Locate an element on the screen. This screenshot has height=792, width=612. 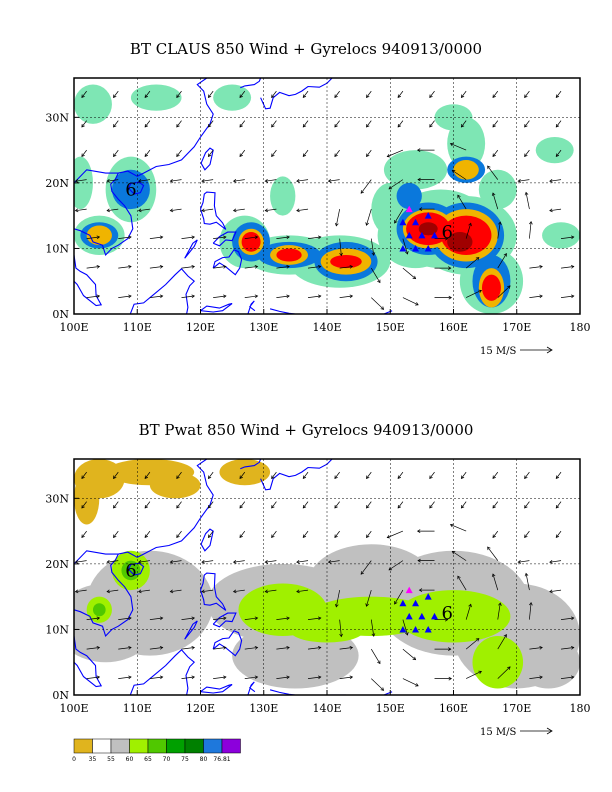
latitude-label: 20N is located at coordinates (57, 183).